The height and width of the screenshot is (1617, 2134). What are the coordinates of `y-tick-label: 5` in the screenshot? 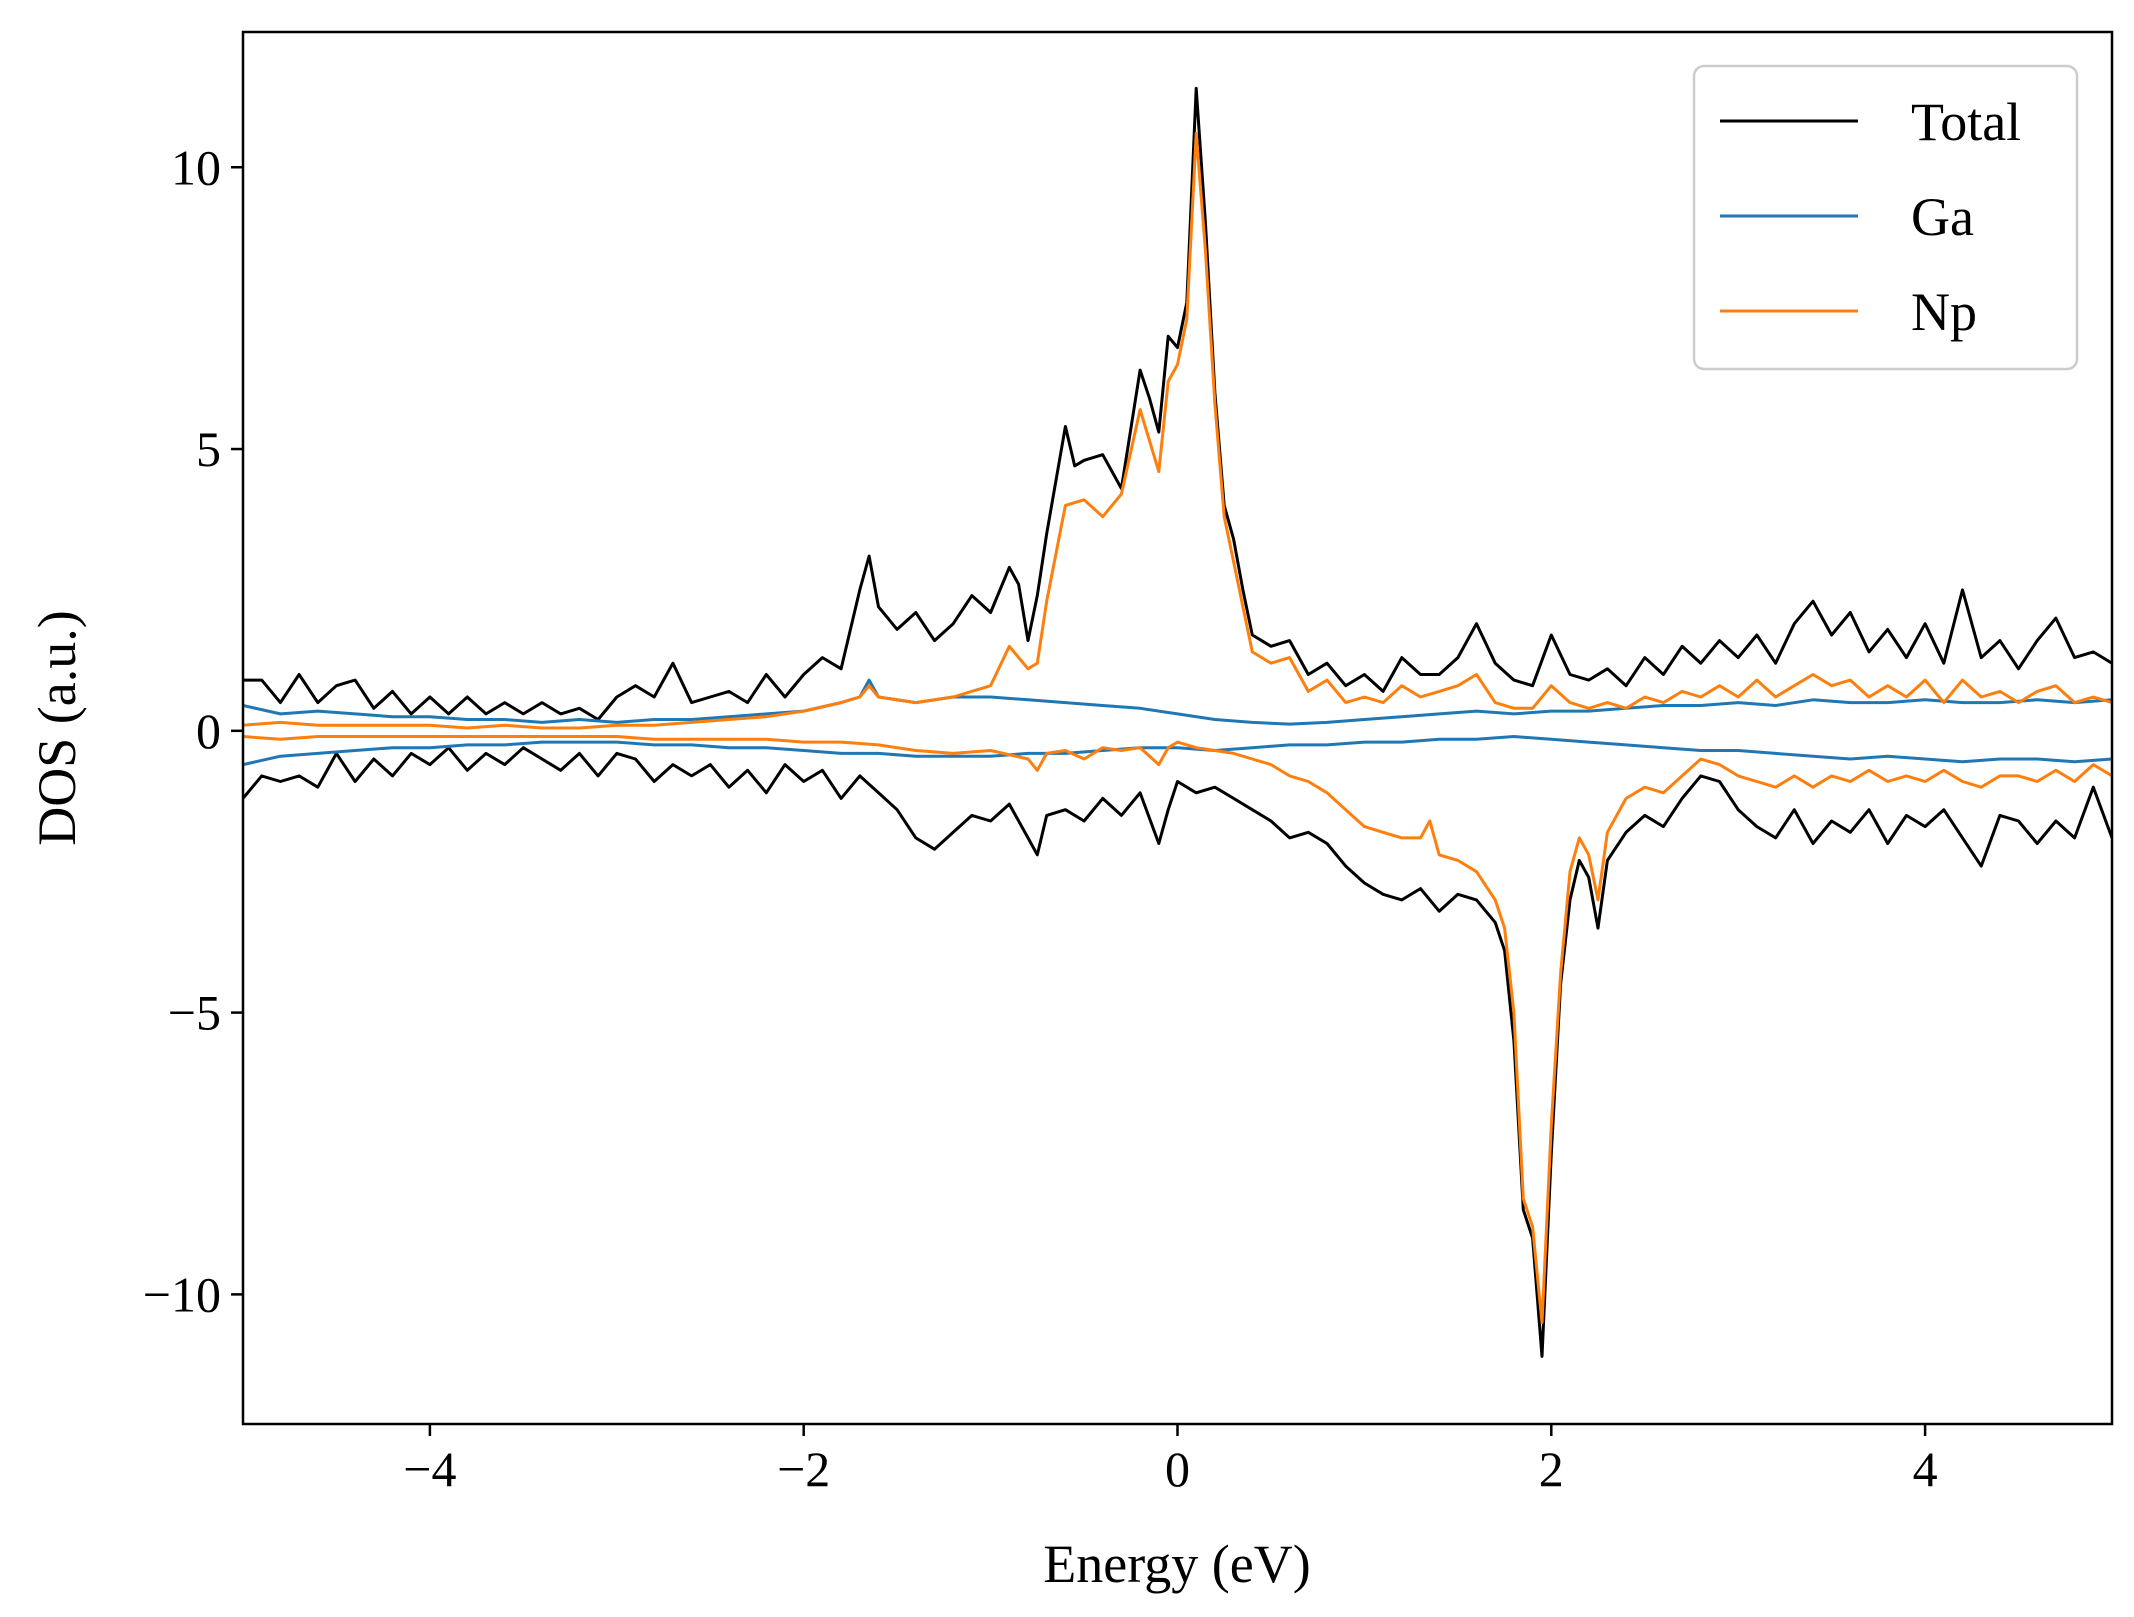 It's located at (208, 449).